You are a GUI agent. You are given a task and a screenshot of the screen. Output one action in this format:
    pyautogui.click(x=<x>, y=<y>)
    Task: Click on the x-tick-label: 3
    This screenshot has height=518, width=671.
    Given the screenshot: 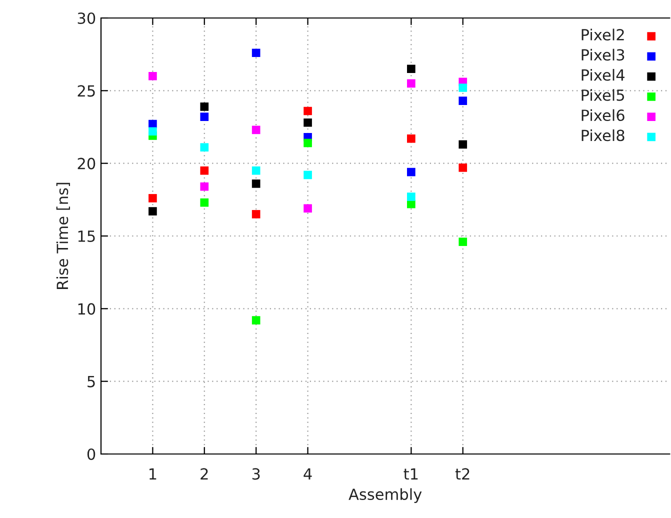 What is the action you would take?
    pyautogui.click(x=256, y=474)
    